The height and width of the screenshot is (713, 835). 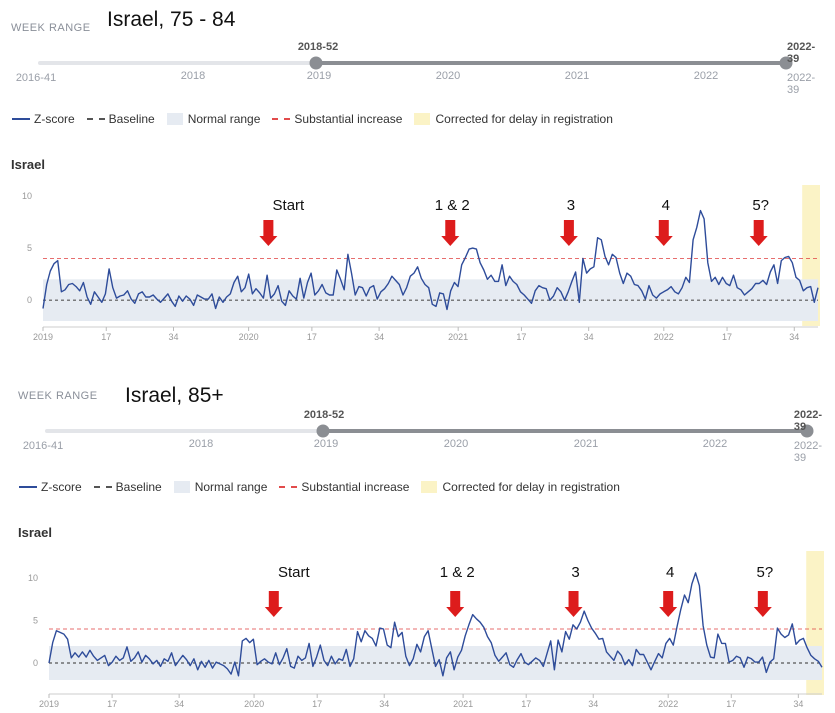 What do you see at coordinates (571, 205) in the screenshot?
I see `annotation-label: 3` at bounding box center [571, 205].